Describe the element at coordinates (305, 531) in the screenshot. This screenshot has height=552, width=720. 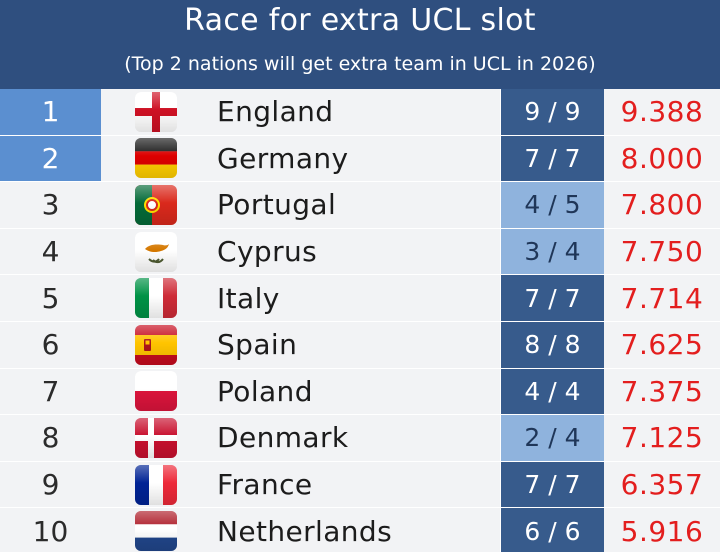
I see `country-name: Netherlands` at that location.